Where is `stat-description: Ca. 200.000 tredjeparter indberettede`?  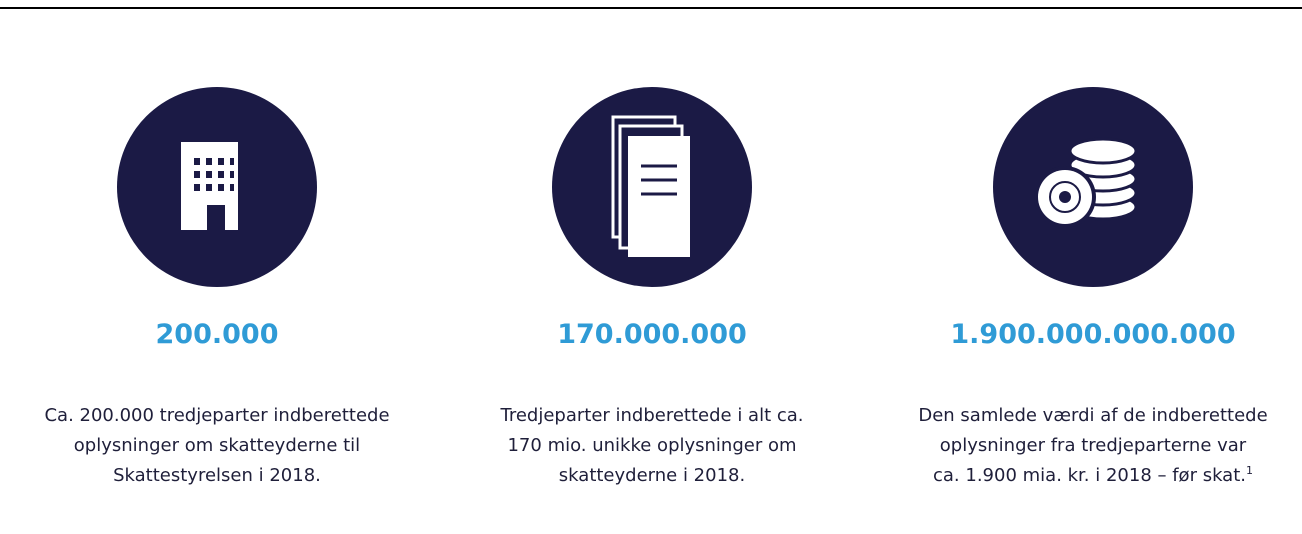 stat-description: Ca. 200.000 tredjeparter indberettede is located at coordinates (216, 415).